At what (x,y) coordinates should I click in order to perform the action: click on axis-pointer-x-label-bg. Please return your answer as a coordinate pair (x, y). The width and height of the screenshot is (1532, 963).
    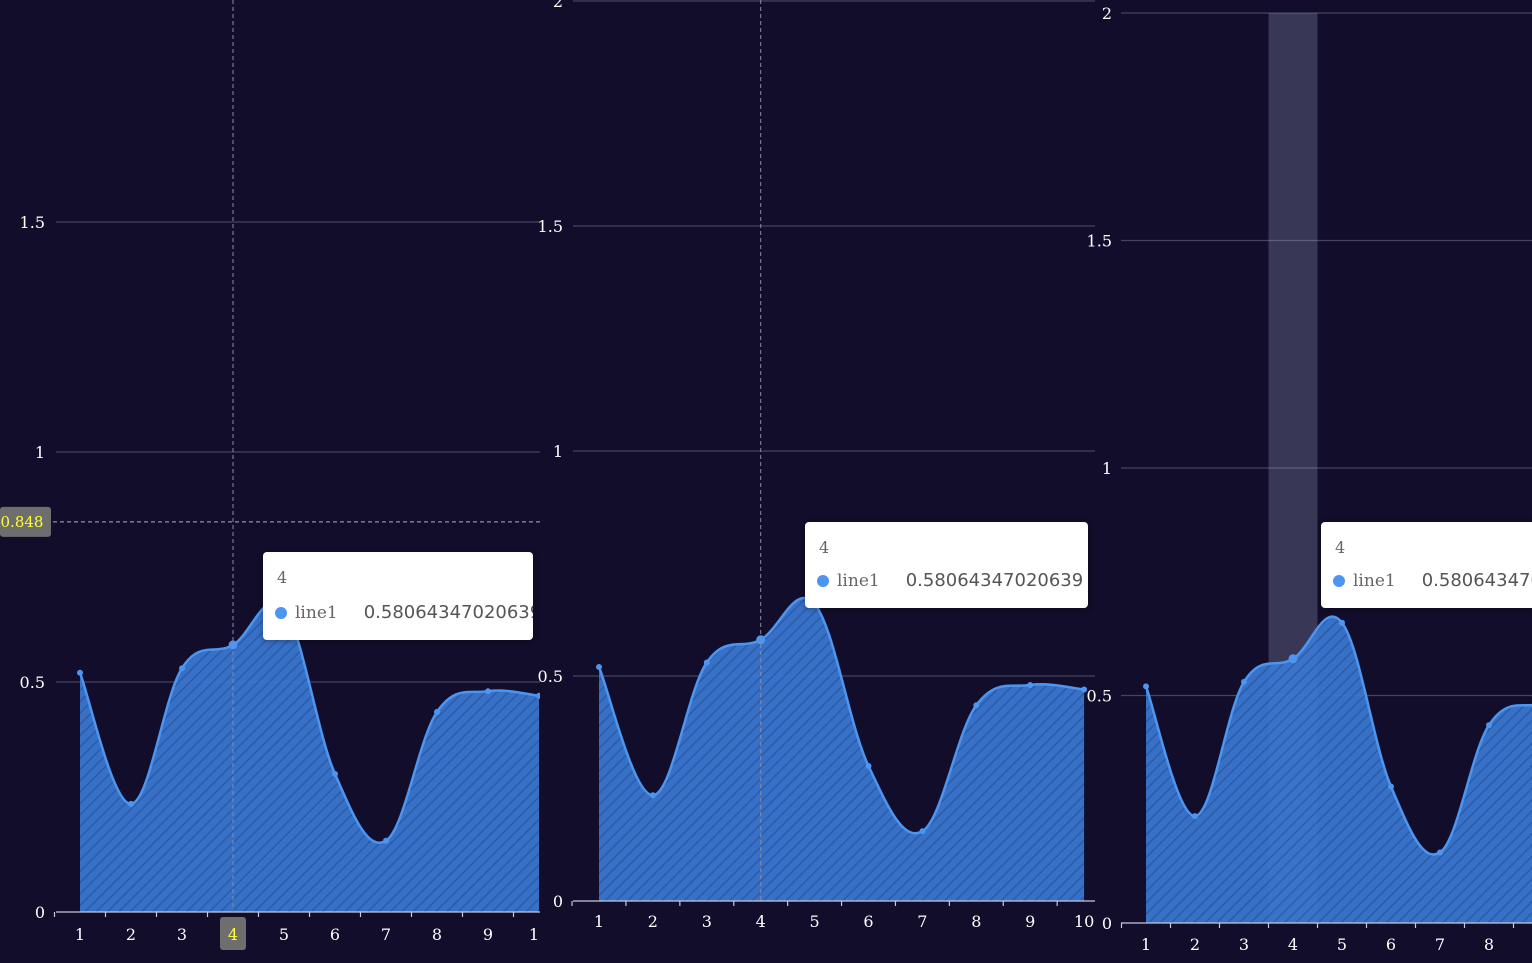
    Looking at the image, I should click on (233, 933).